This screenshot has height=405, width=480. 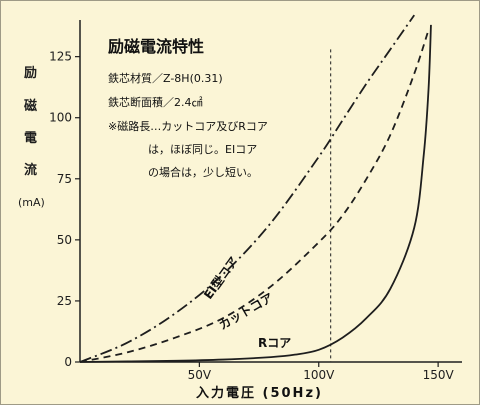 What do you see at coordinates (64, 209) in the screenshot?
I see `y-ticks: 0 25 50 75 100 125` at bounding box center [64, 209].